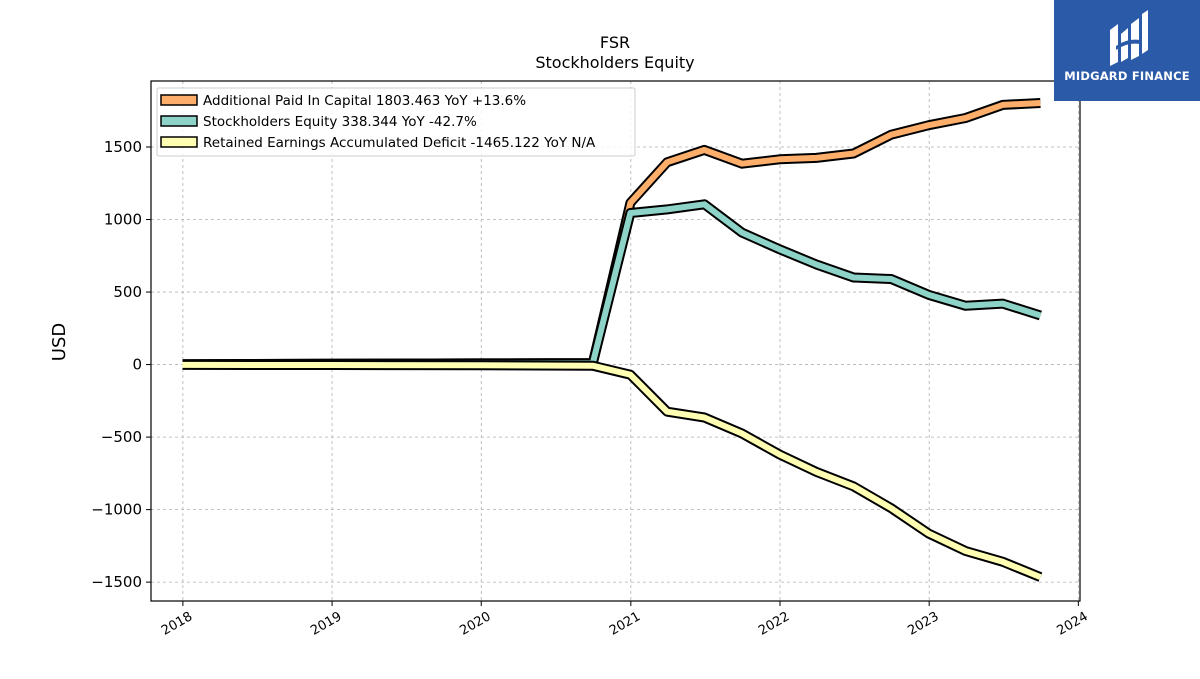  What do you see at coordinates (123, 220) in the screenshot?
I see `y-tick-label: 1000` at bounding box center [123, 220].